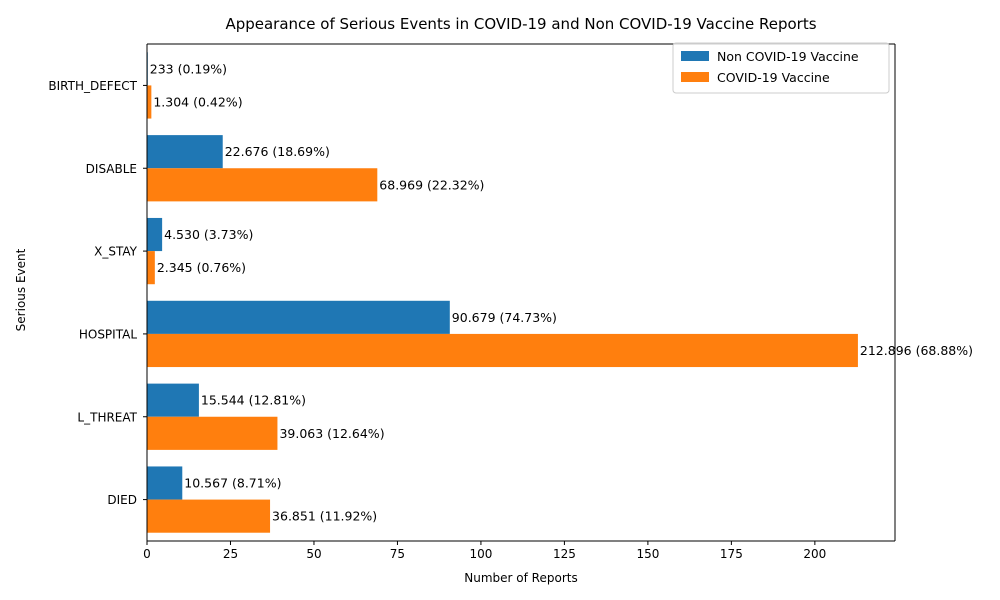 This screenshot has height=600, width=1000. What do you see at coordinates (814, 554) in the screenshot?
I see `x-tick-label: 200` at bounding box center [814, 554].